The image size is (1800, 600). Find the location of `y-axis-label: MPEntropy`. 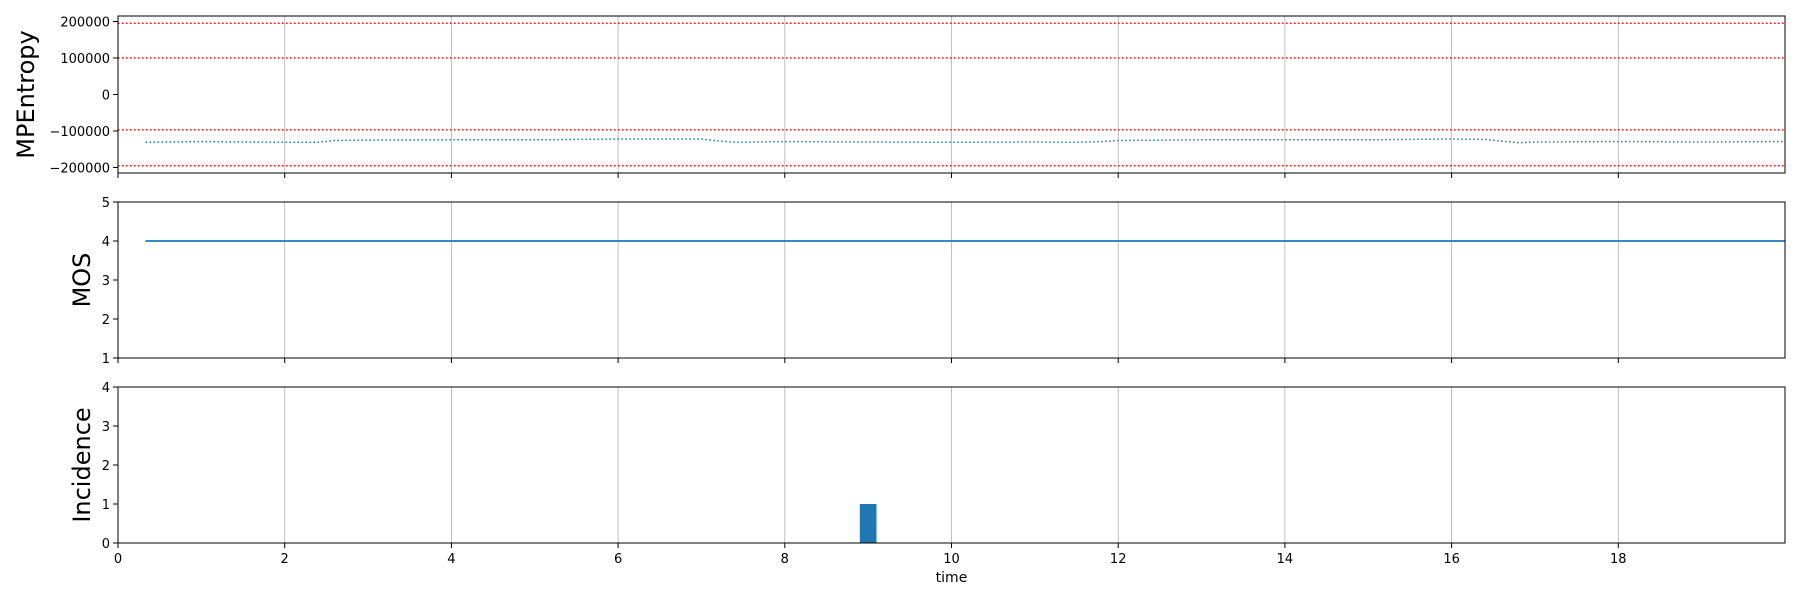

y-axis-label: MPEntropy is located at coordinates (26, 94).